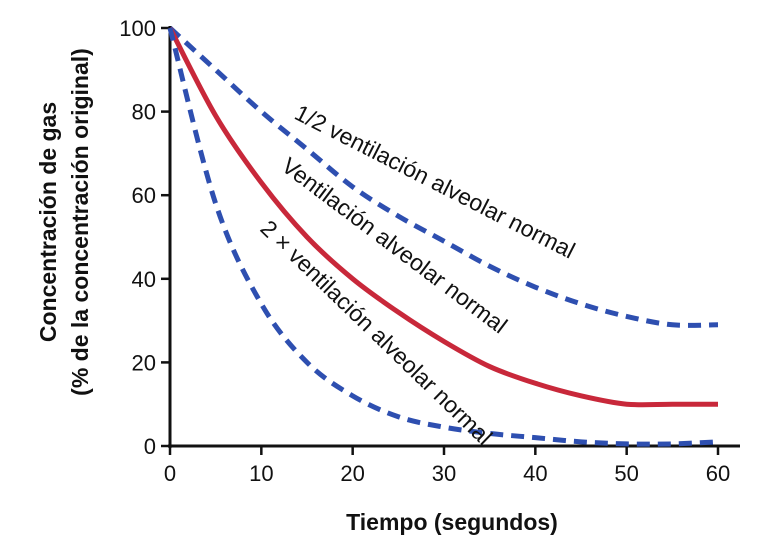  What do you see at coordinates (137, 28) in the screenshot?
I see `y-tick-label: 100` at bounding box center [137, 28].